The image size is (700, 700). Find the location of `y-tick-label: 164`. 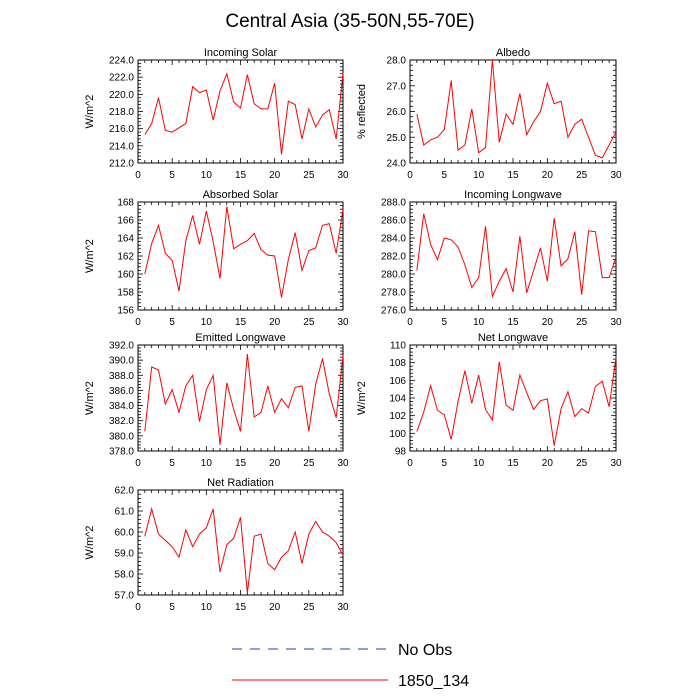

y-tick-label: 164 is located at coordinates (125, 239).